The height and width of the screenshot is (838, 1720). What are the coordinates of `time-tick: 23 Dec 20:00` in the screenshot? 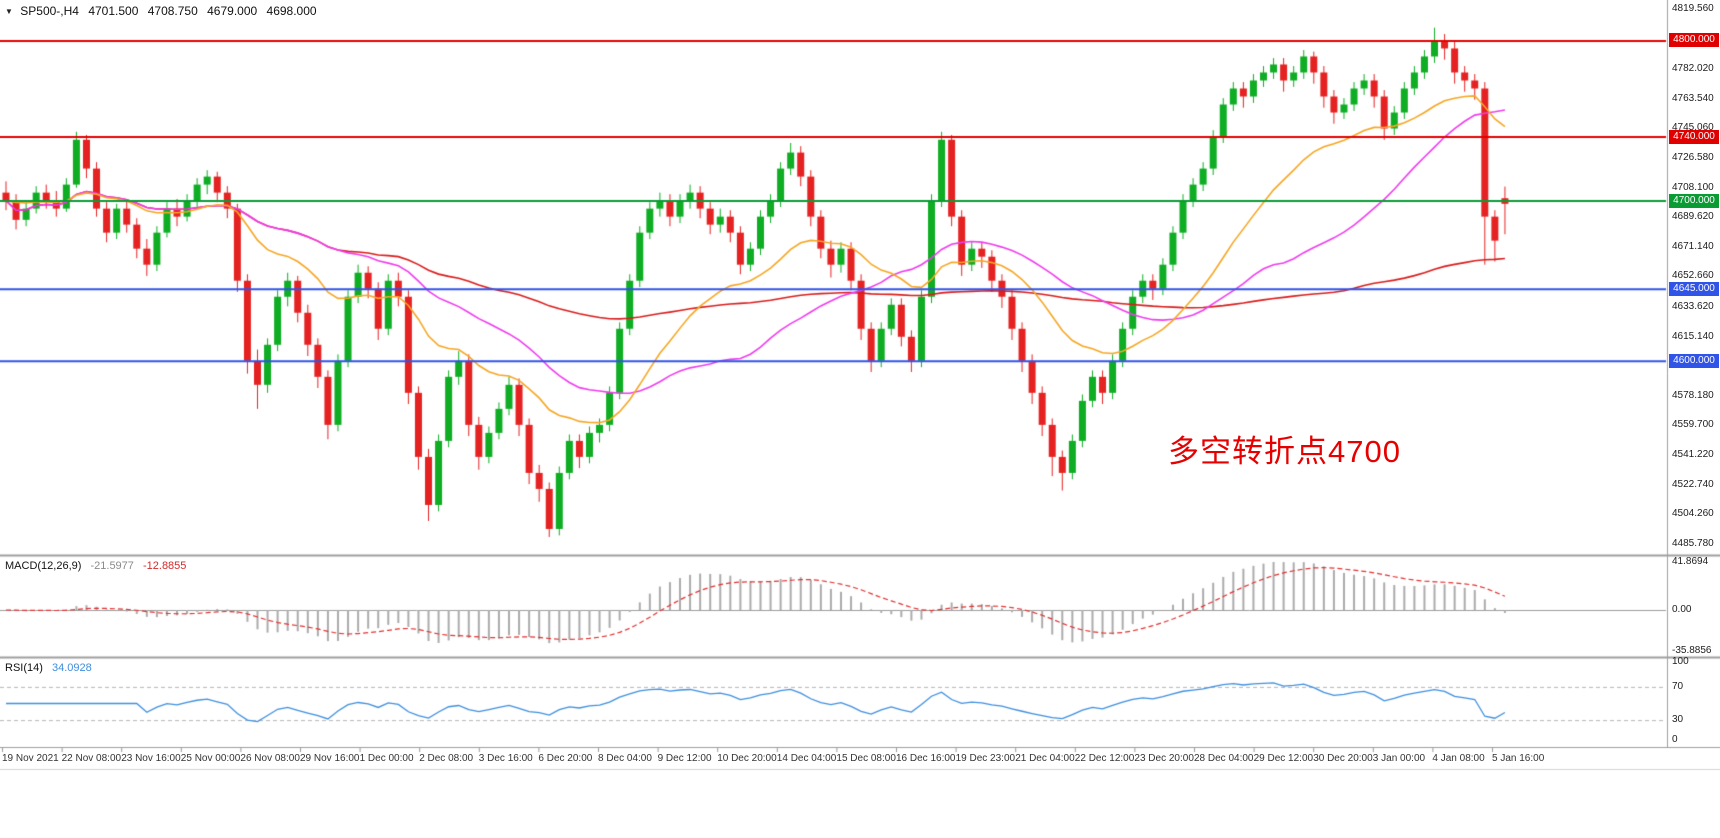 It's located at (1164, 758).